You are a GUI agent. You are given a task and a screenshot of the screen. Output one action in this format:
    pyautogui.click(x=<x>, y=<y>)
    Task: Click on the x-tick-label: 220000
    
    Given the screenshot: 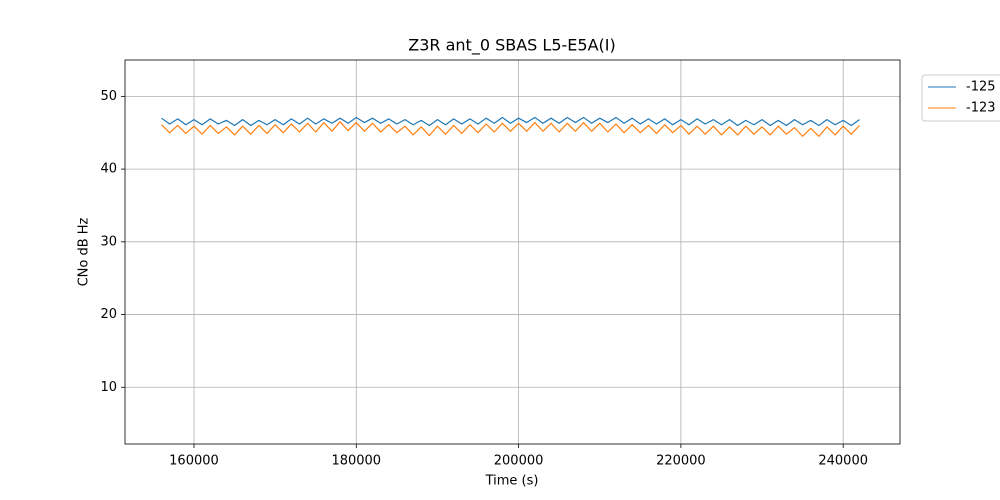 What is the action you would take?
    pyautogui.click(x=681, y=461)
    